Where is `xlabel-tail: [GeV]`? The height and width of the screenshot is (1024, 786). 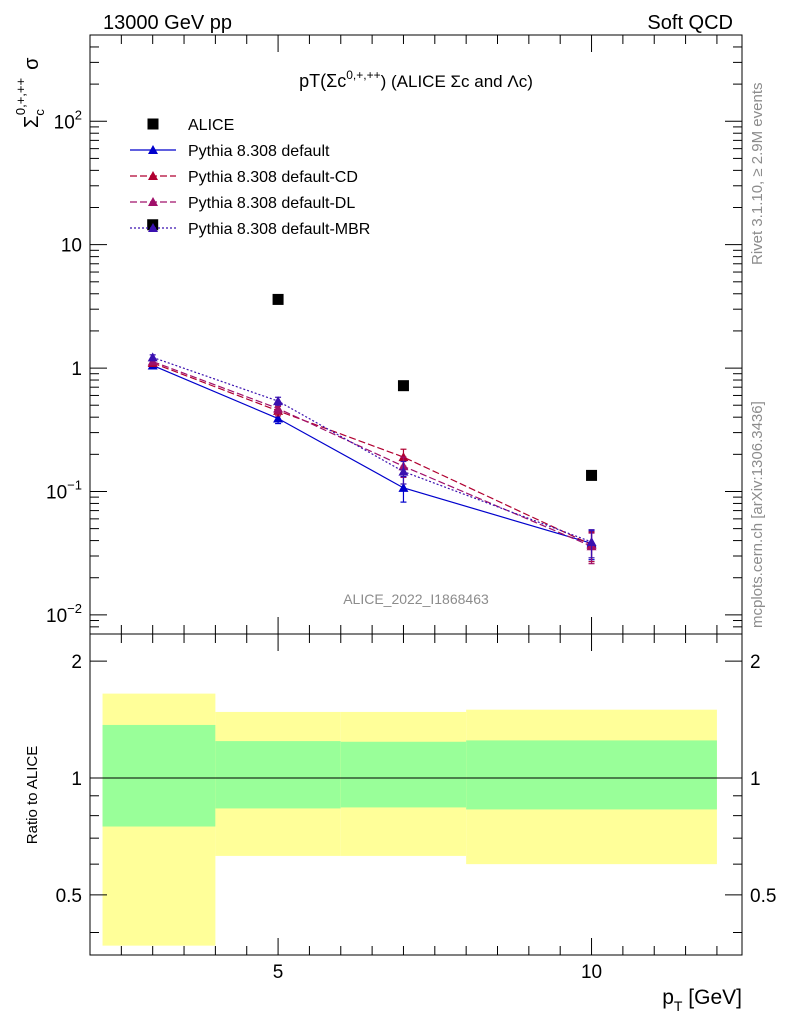 xlabel-tail: [GeV] is located at coordinates (712, 997).